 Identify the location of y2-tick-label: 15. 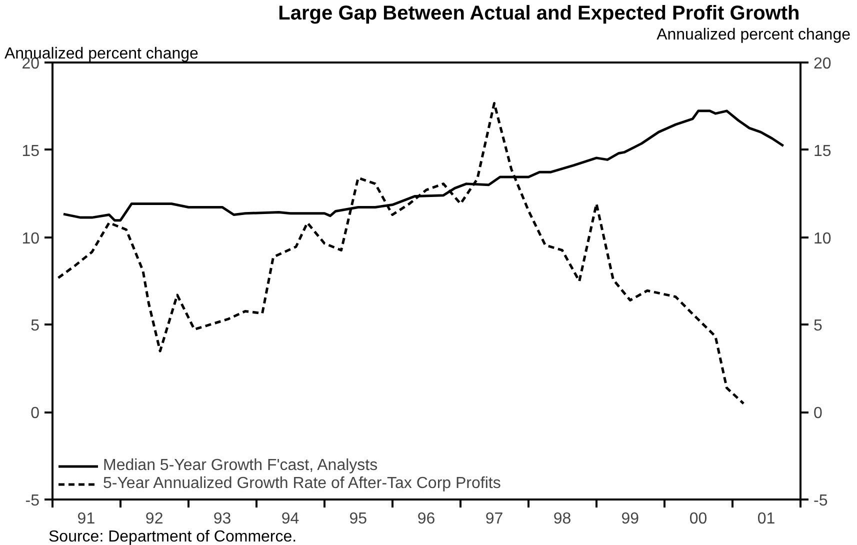
(823, 151).